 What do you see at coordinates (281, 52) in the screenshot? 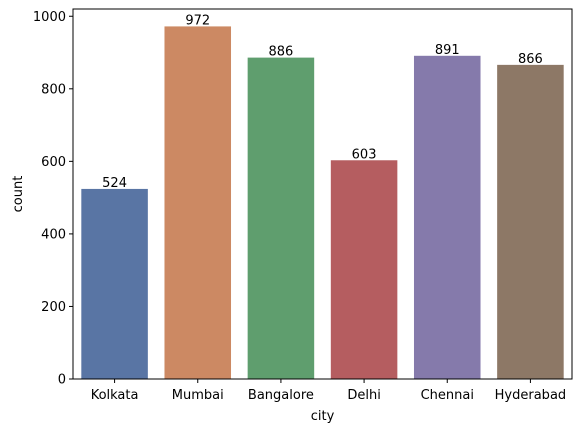
I see `data-label-bangalore: 886` at bounding box center [281, 52].